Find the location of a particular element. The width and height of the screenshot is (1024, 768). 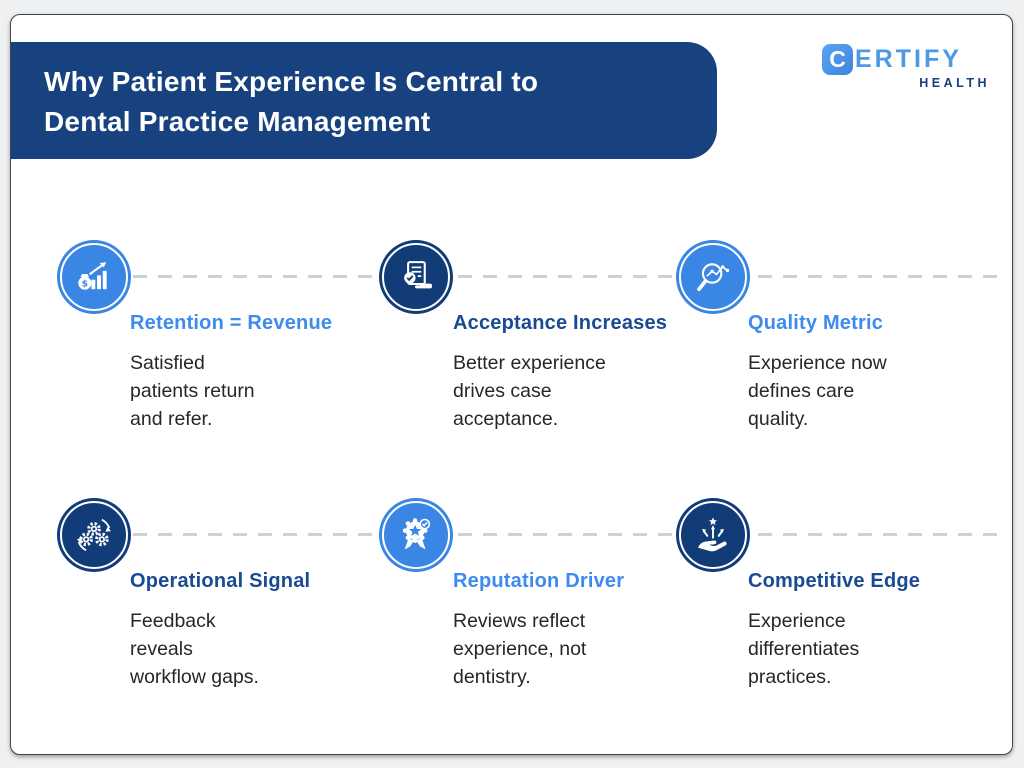

hand-star-icon is located at coordinates (713, 535).